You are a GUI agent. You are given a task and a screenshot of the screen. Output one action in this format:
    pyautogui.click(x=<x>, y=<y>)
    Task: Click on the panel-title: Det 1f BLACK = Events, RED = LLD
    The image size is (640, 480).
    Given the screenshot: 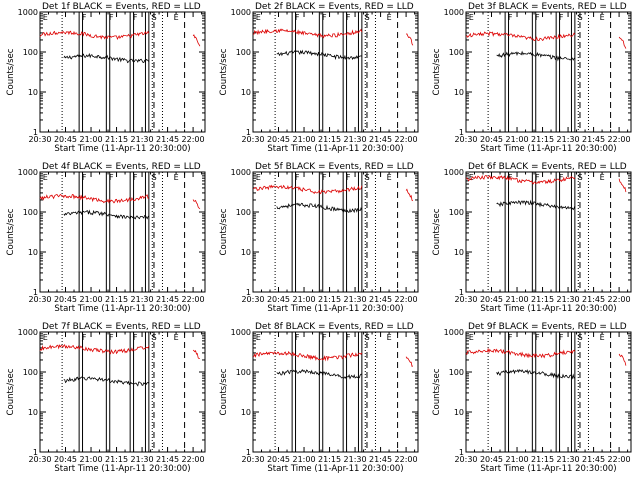 What is the action you would take?
    pyautogui.click(x=121, y=7)
    